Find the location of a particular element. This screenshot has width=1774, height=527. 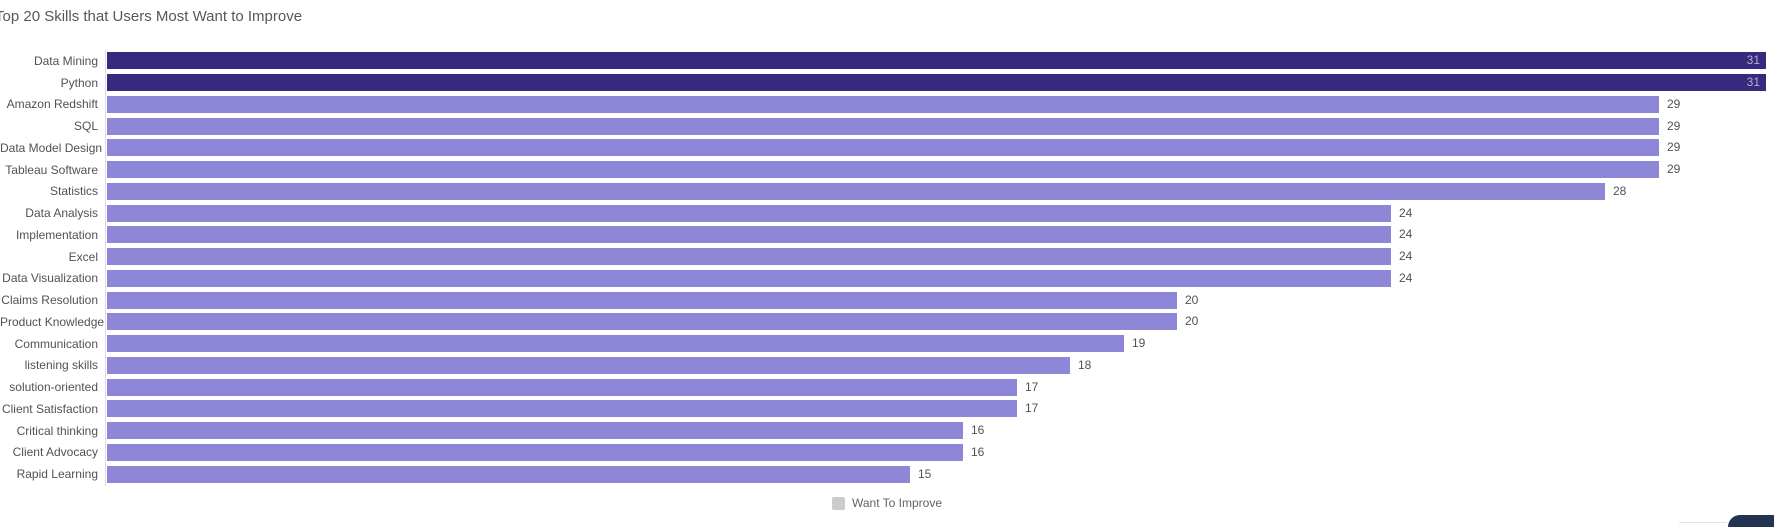

category-label: SQL is located at coordinates (85, 126).